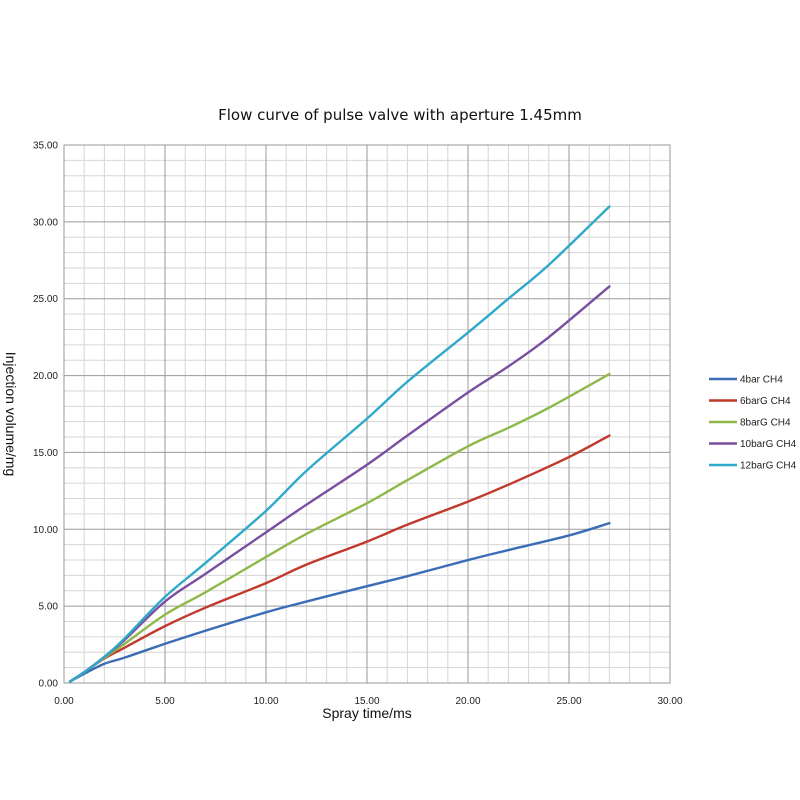  Describe the element at coordinates (165, 701) in the screenshot. I see `x-tick-label: 5.00` at that location.